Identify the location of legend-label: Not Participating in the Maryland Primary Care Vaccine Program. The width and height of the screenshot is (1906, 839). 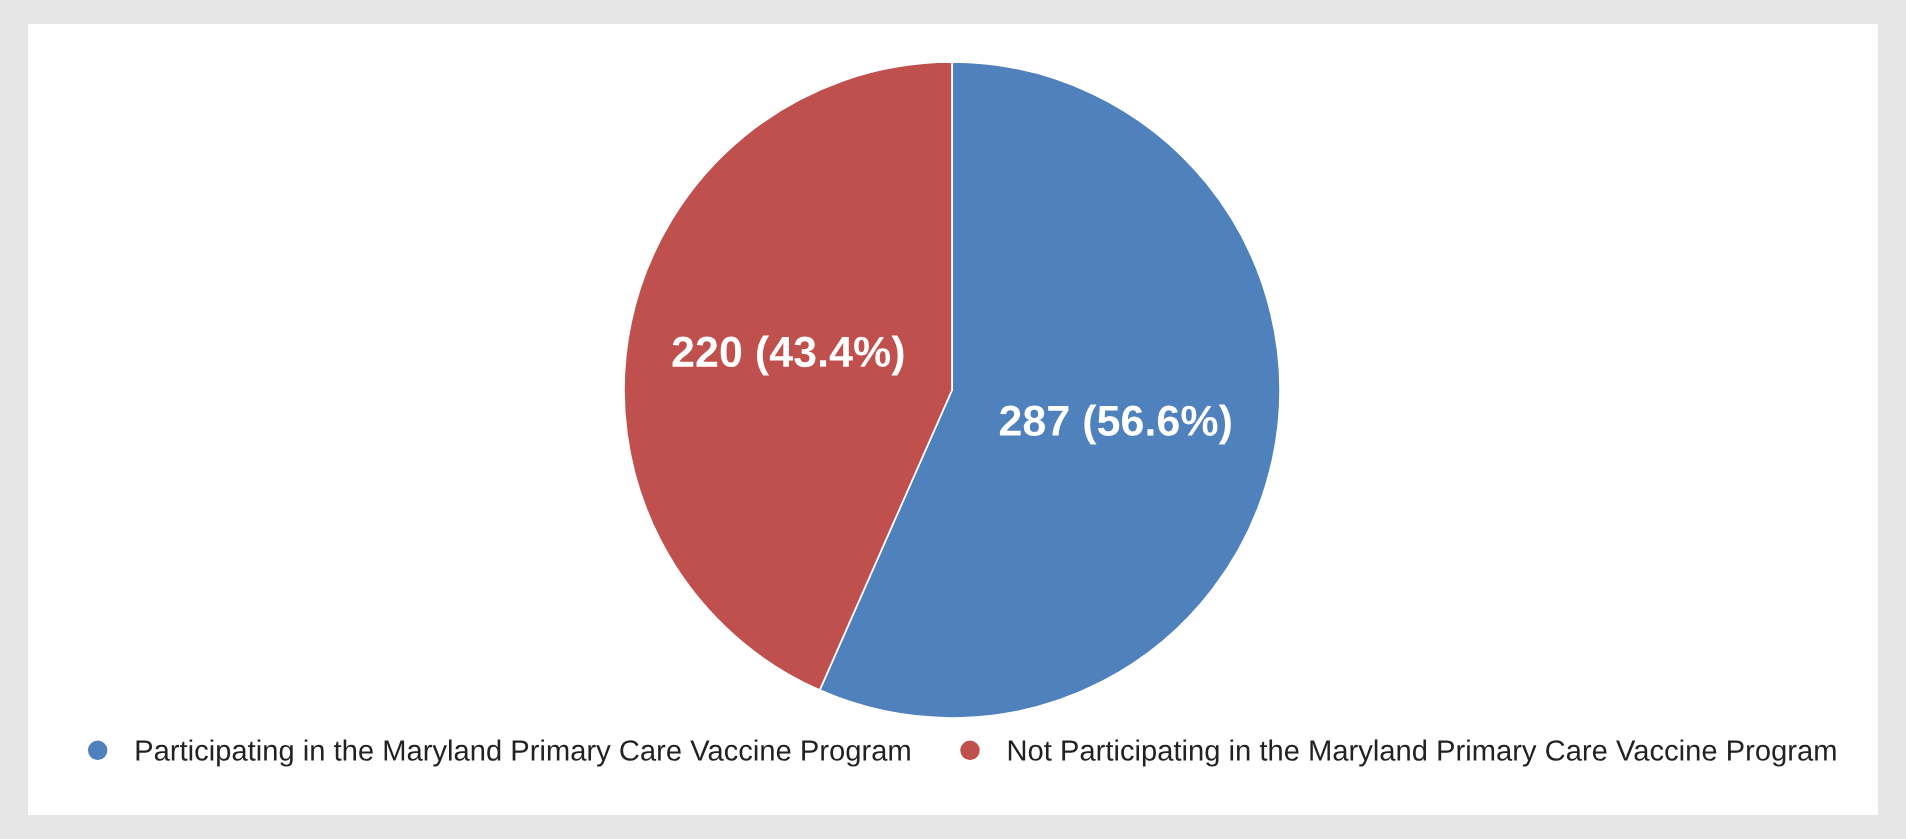
(1422, 753).